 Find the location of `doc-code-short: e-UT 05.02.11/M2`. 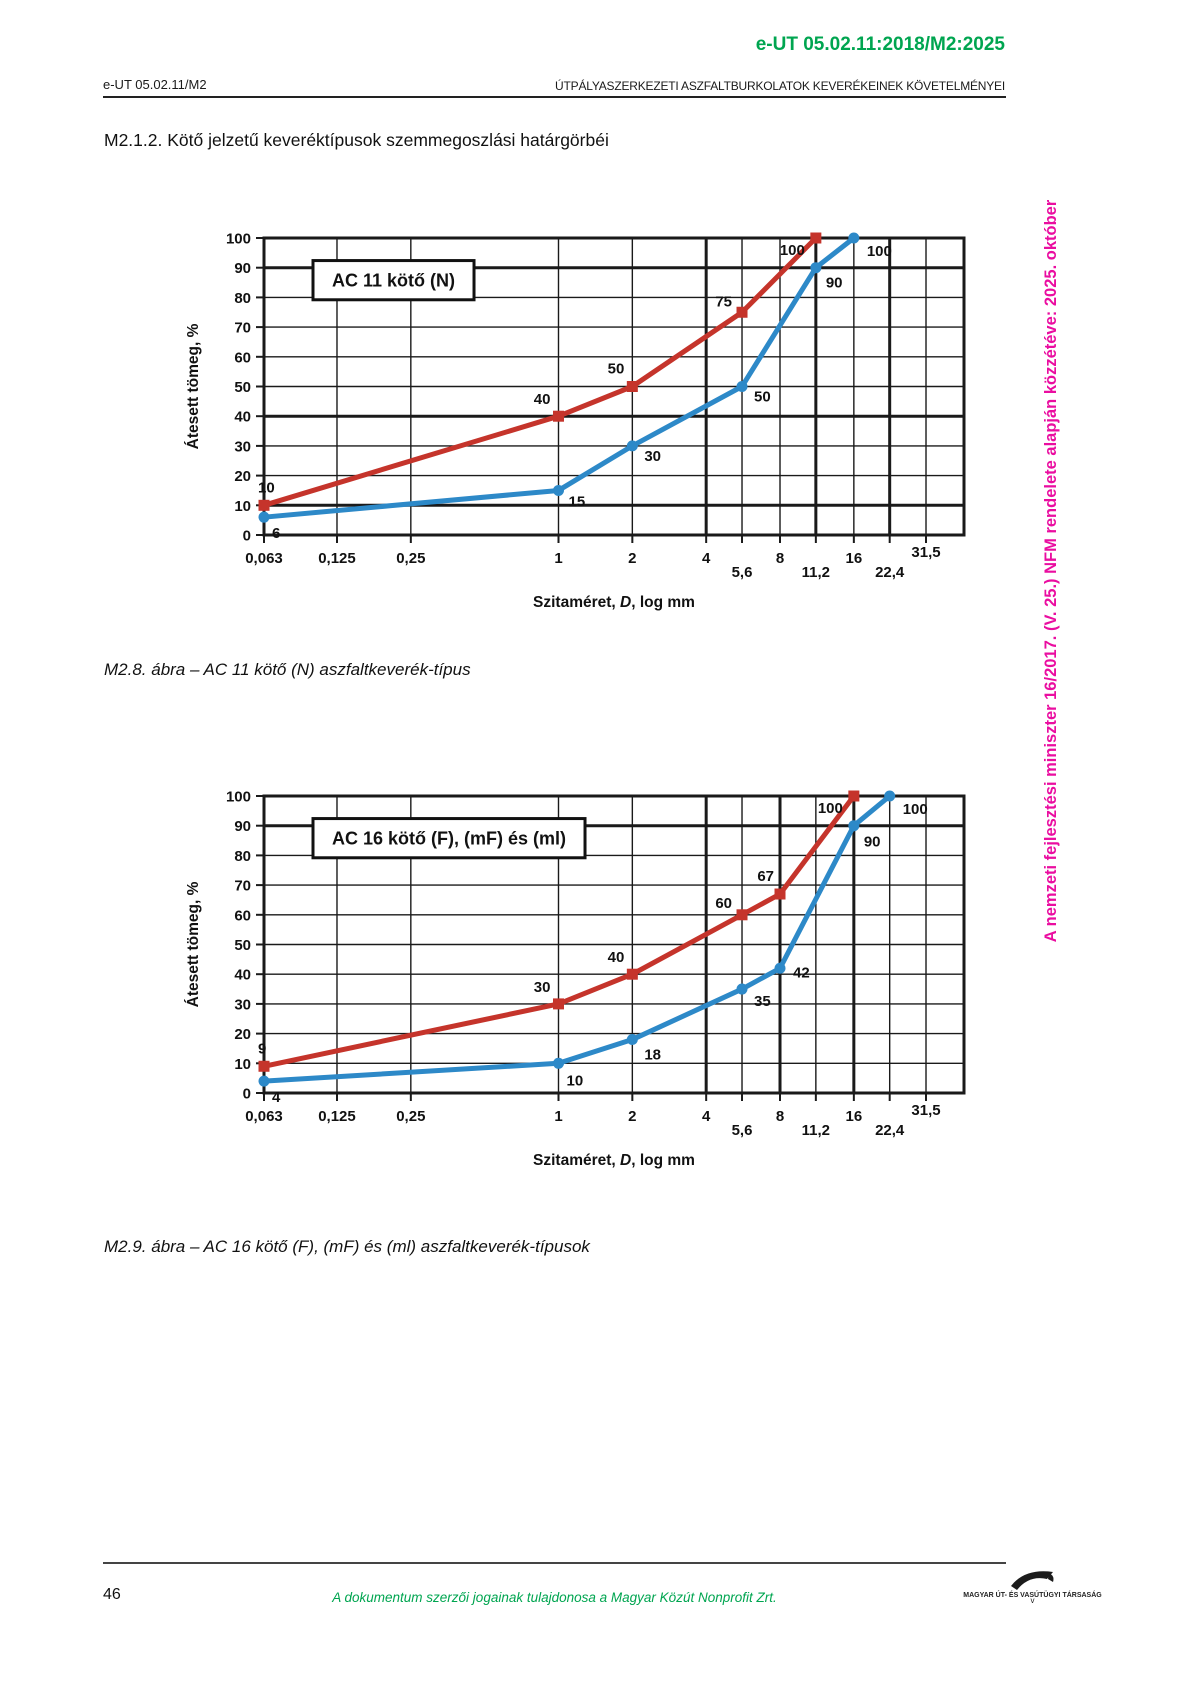

doc-code-short: e-UT 05.02.11/M2 is located at coordinates (155, 84).